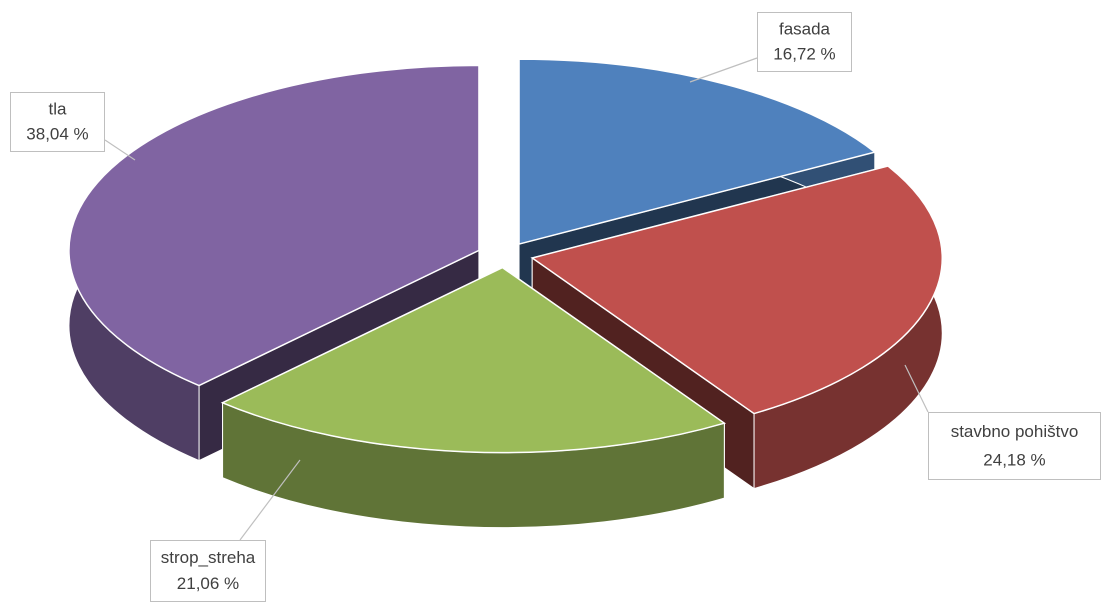 This screenshot has height=607, width=1101. I want to click on category-label: fasada, so click(805, 28).